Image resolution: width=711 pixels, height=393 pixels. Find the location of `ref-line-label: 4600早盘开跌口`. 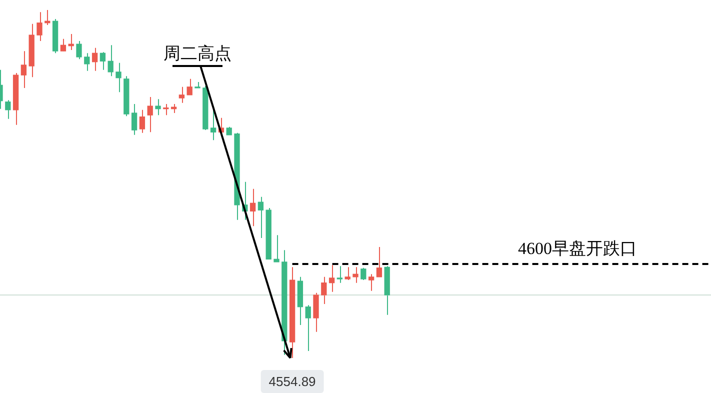

ref-line-label: 4600早盘开跌口 is located at coordinates (577, 248).